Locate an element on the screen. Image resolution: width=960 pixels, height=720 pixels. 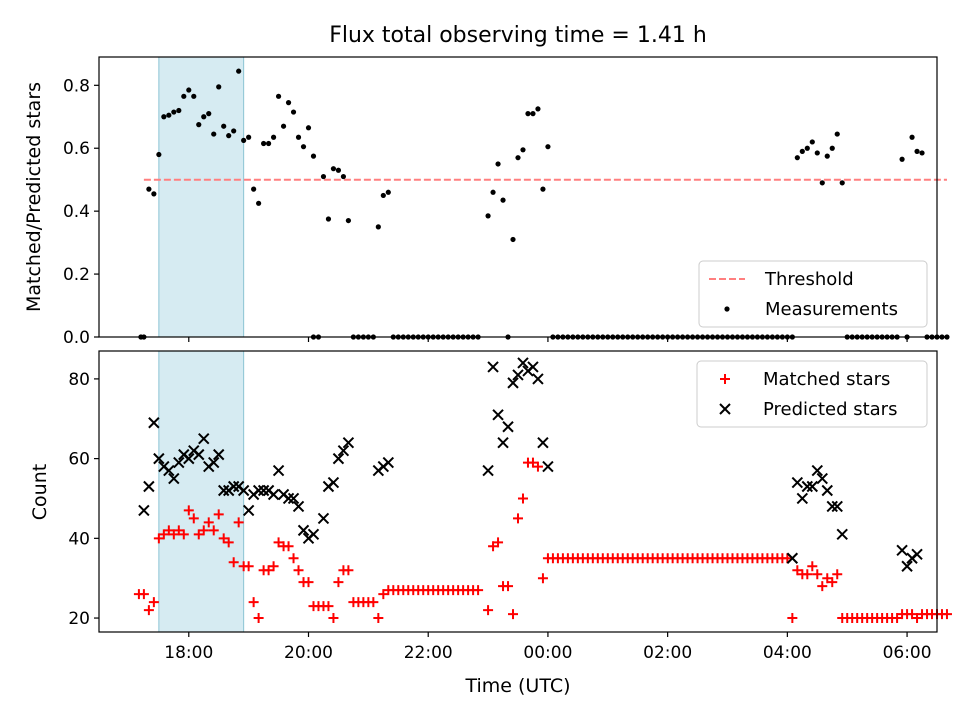
legend-matched-swatch is located at coordinates (725, 379).